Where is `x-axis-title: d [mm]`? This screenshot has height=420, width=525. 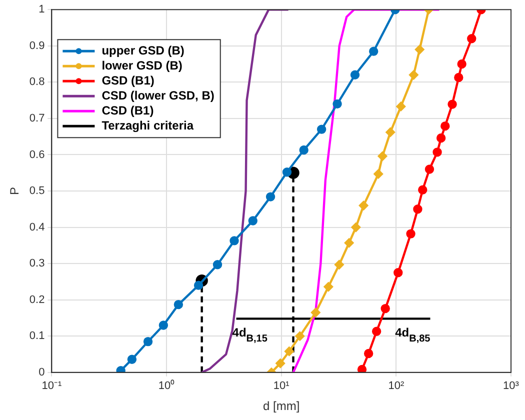 x-axis-title: d [mm] is located at coordinates (281, 406).